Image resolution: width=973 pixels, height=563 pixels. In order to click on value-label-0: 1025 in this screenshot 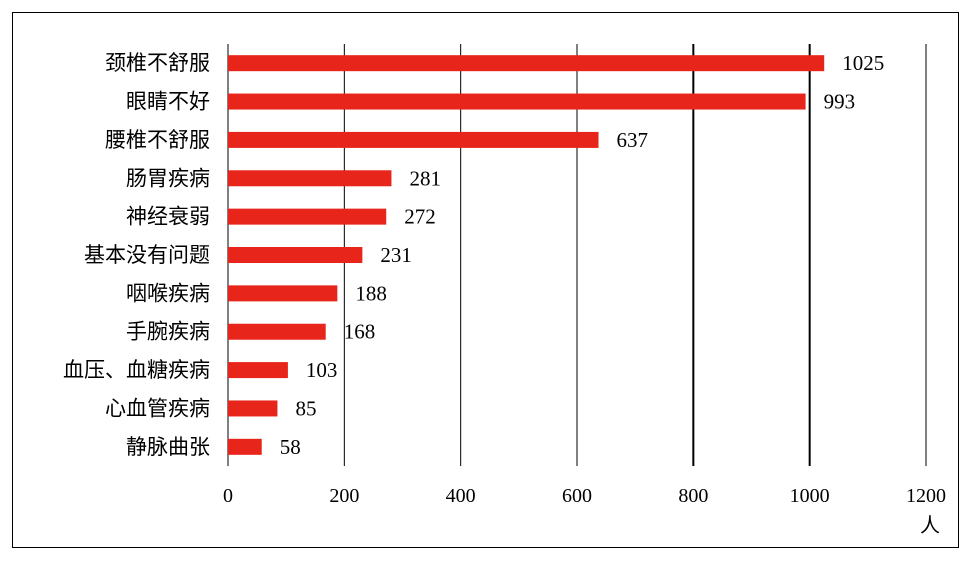, I will do `click(863, 63)`.